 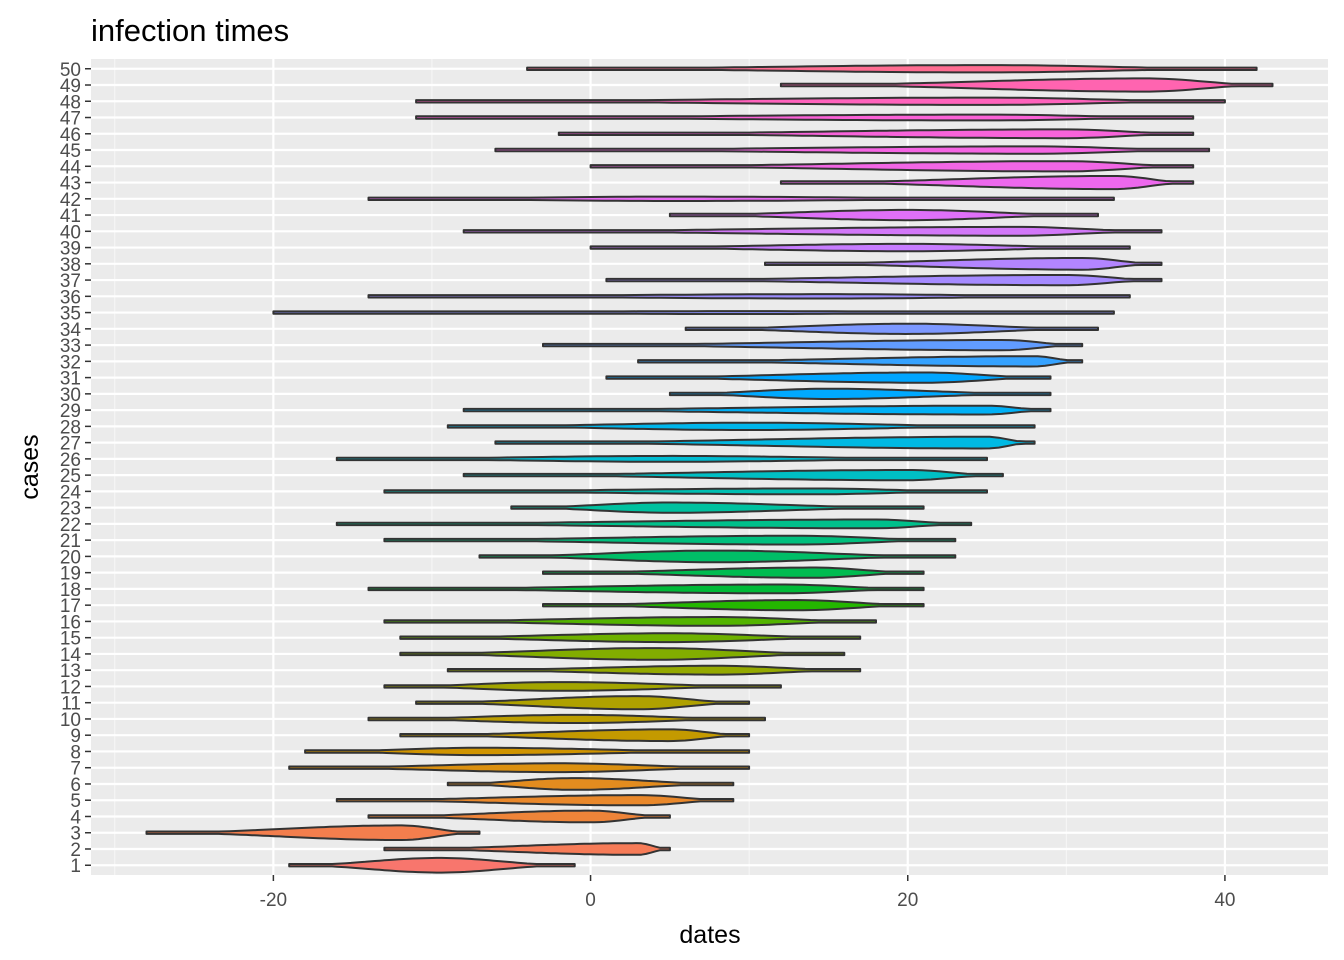 I want to click on y-tick-label: 29, so click(x=70, y=411).